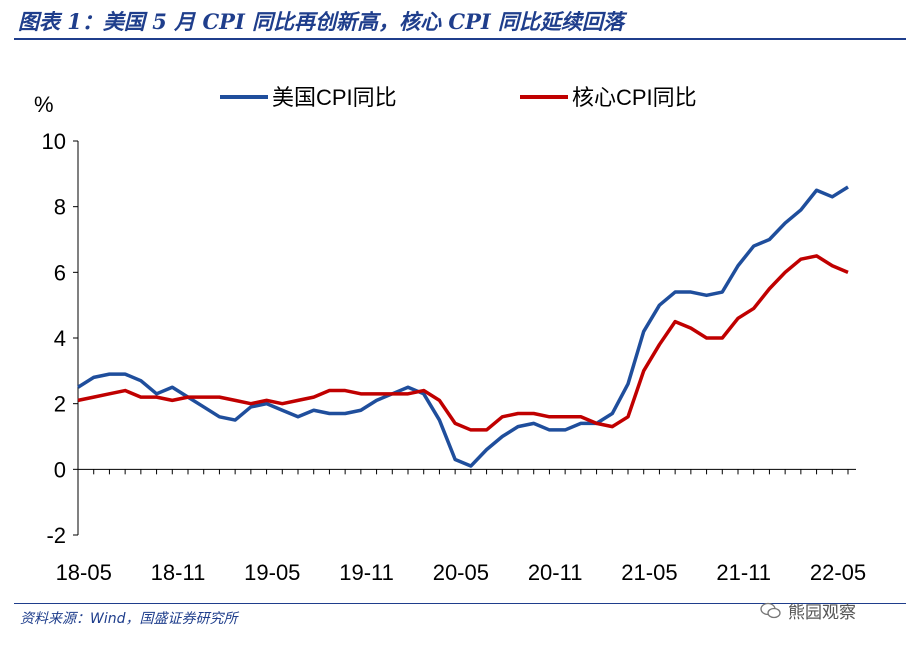 The width and height of the screenshot is (912, 651). Describe the element at coordinates (770, 610) in the screenshot. I see `wechat-icon` at that location.